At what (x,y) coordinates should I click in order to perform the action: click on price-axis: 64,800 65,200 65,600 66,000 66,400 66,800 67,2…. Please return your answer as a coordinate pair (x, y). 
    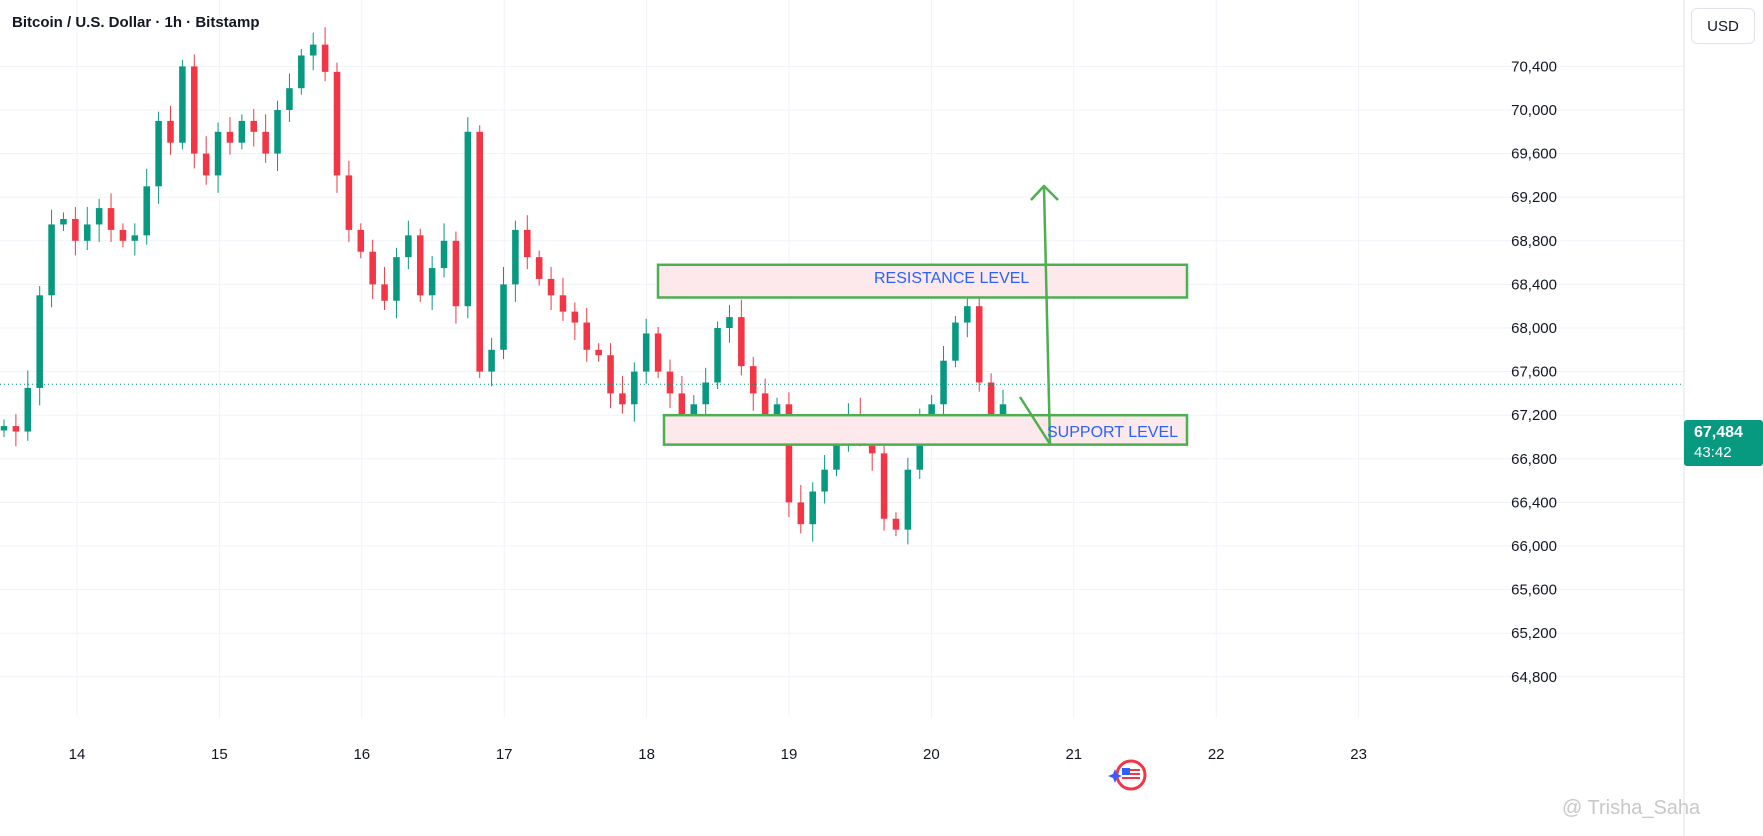
    Looking at the image, I should click on (1534, 371).